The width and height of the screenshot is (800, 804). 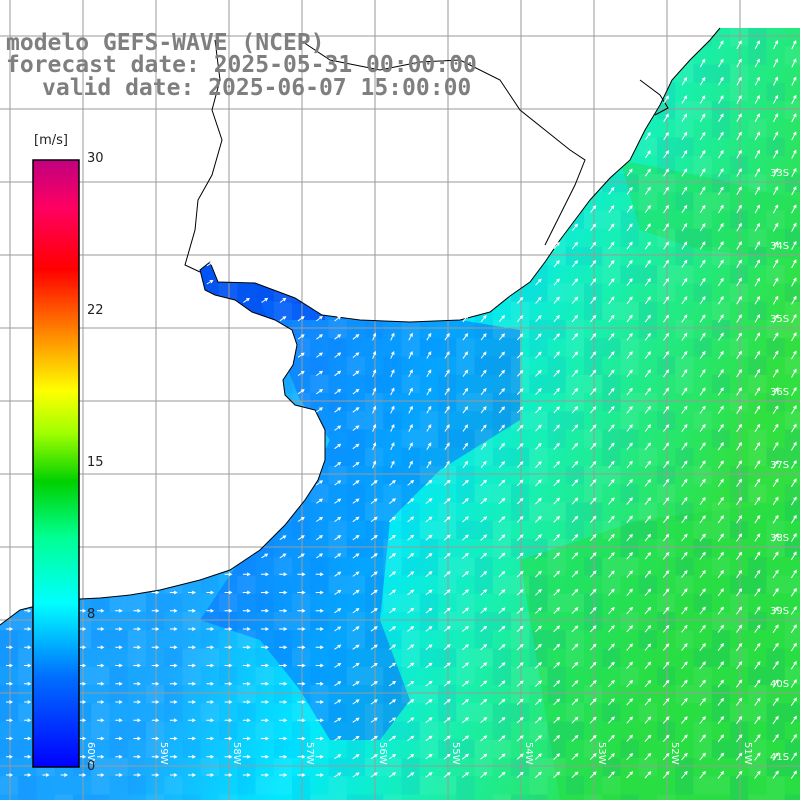 What do you see at coordinates (309, 753) in the screenshot?
I see `longitude-label: 57W` at bounding box center [309, 753].